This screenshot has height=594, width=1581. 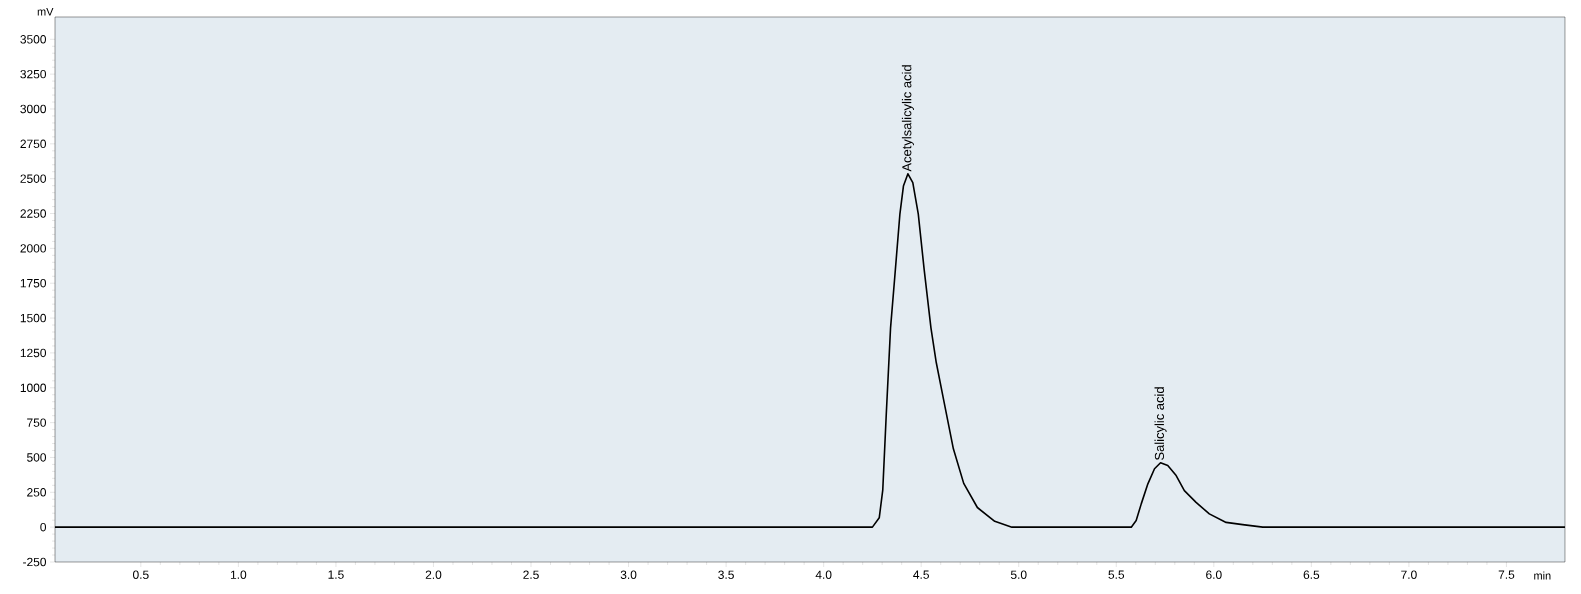 What do you see at coordinates (35, 562) in the screenshot?
I see `y-tick-label: -250` at bounding box center [35, 562].